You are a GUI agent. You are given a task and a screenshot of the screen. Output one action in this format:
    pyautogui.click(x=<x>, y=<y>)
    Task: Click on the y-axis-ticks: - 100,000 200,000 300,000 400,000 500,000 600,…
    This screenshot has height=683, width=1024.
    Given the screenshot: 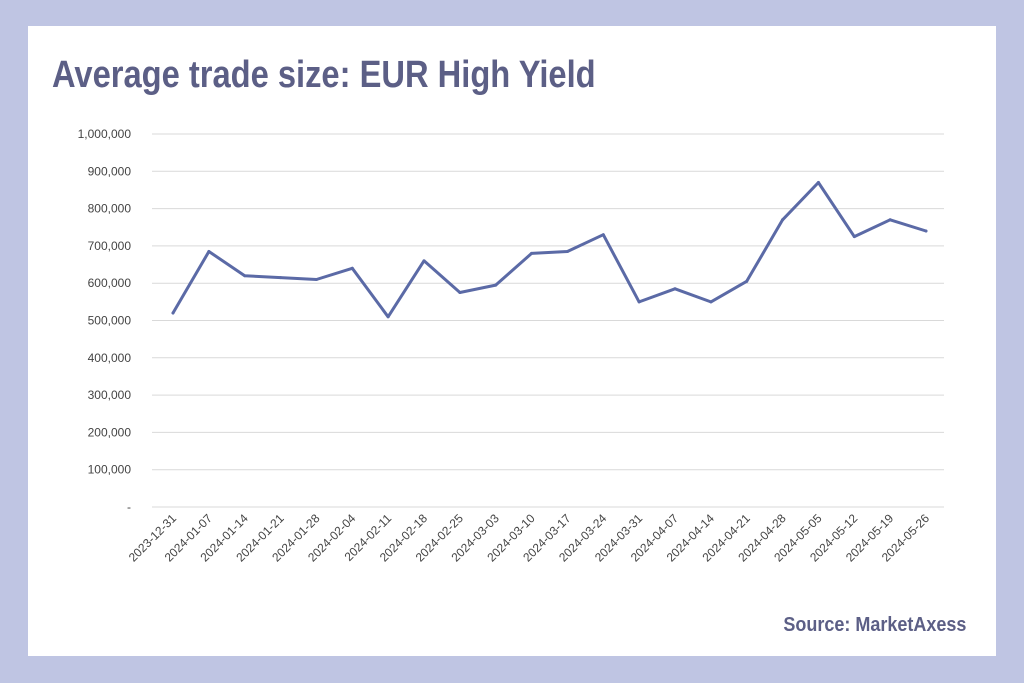 What is the action you would take?
    pyautogui.click(x=105, y=320)
    